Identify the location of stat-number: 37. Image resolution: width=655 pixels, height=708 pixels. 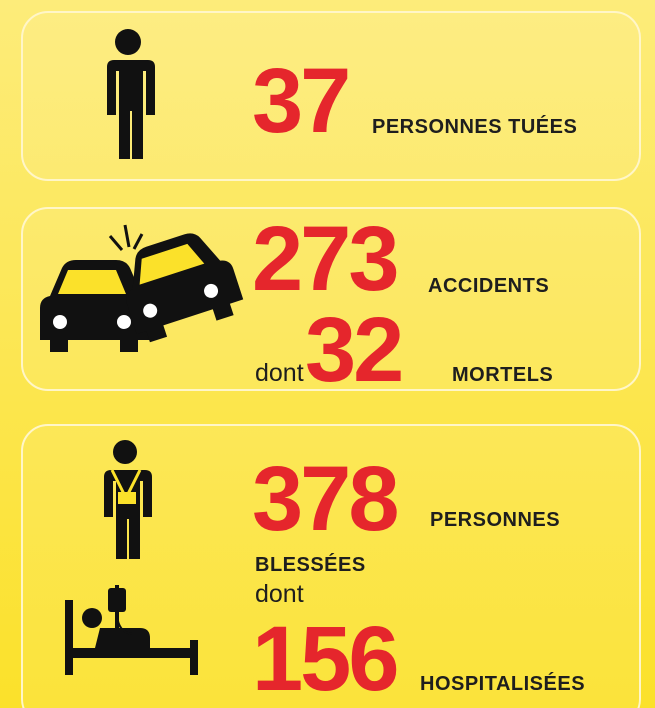
(300, 101).